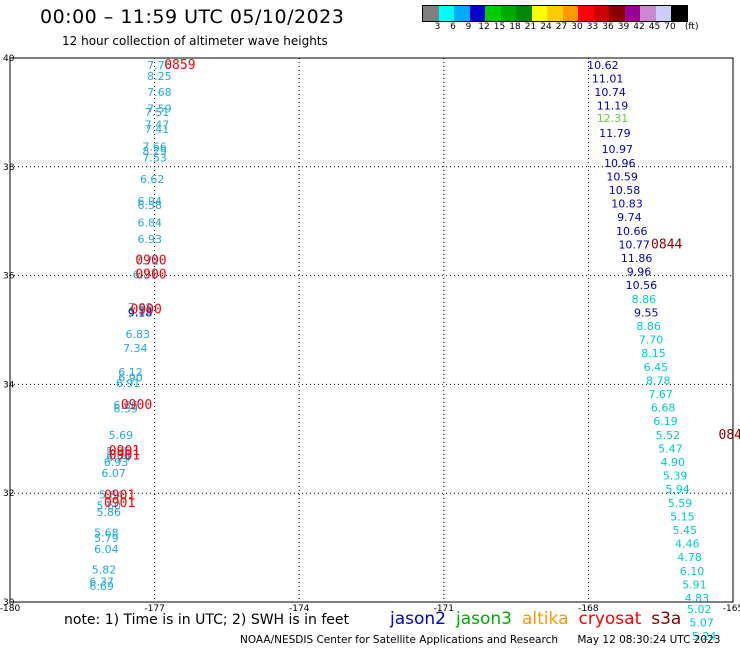 Image resolution: width=740 pixels, height=650 pixels. I want to click on wave-height-label: 6.84, so click(150, 223).